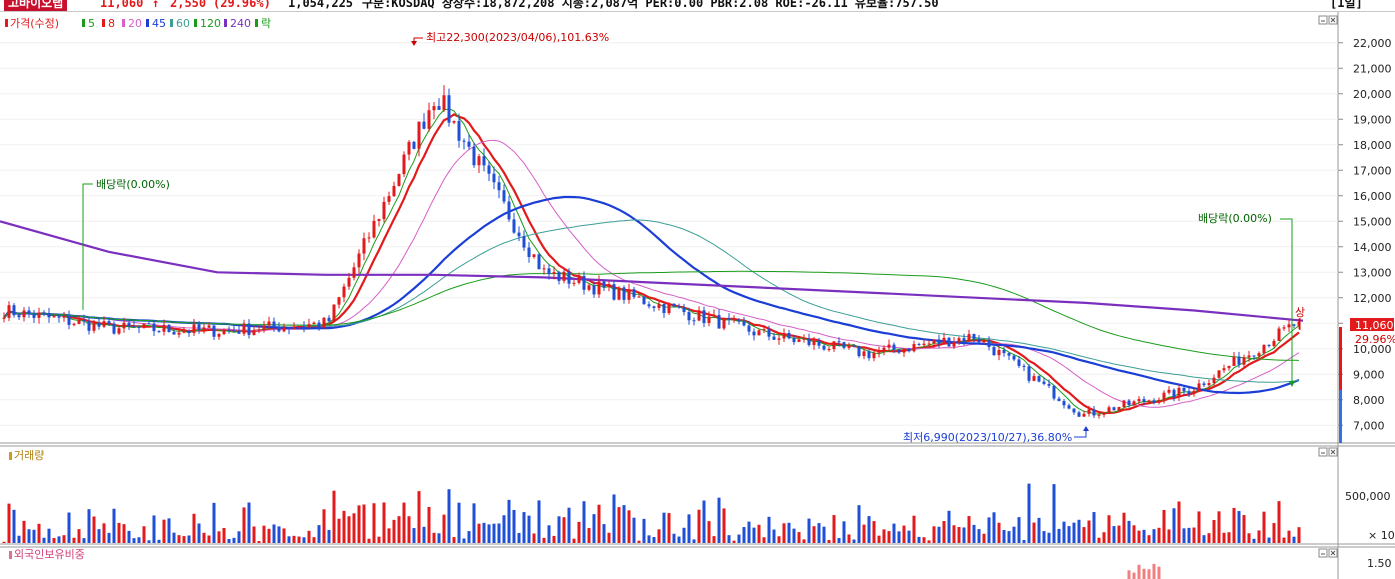 This screenshot has height=579, width=1395. I want to click on foreign-ownership-bars, so click(1144, 571).